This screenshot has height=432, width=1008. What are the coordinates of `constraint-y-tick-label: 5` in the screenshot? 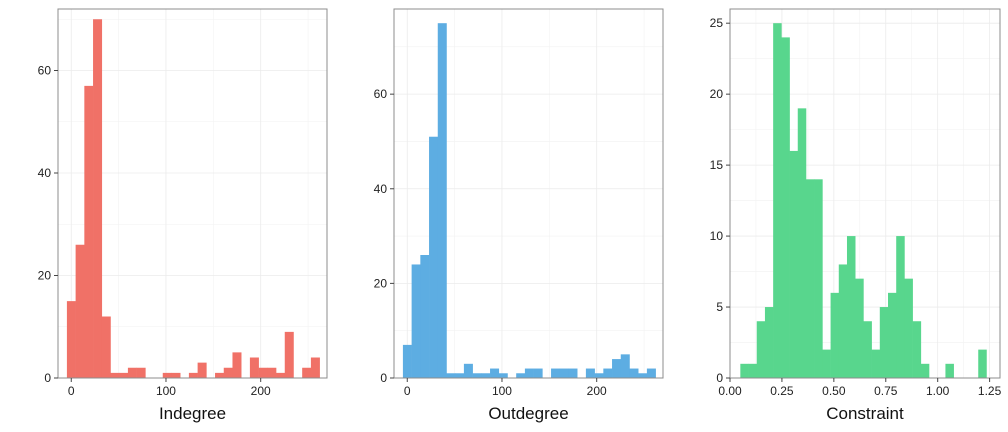 It's located at (719, 307).